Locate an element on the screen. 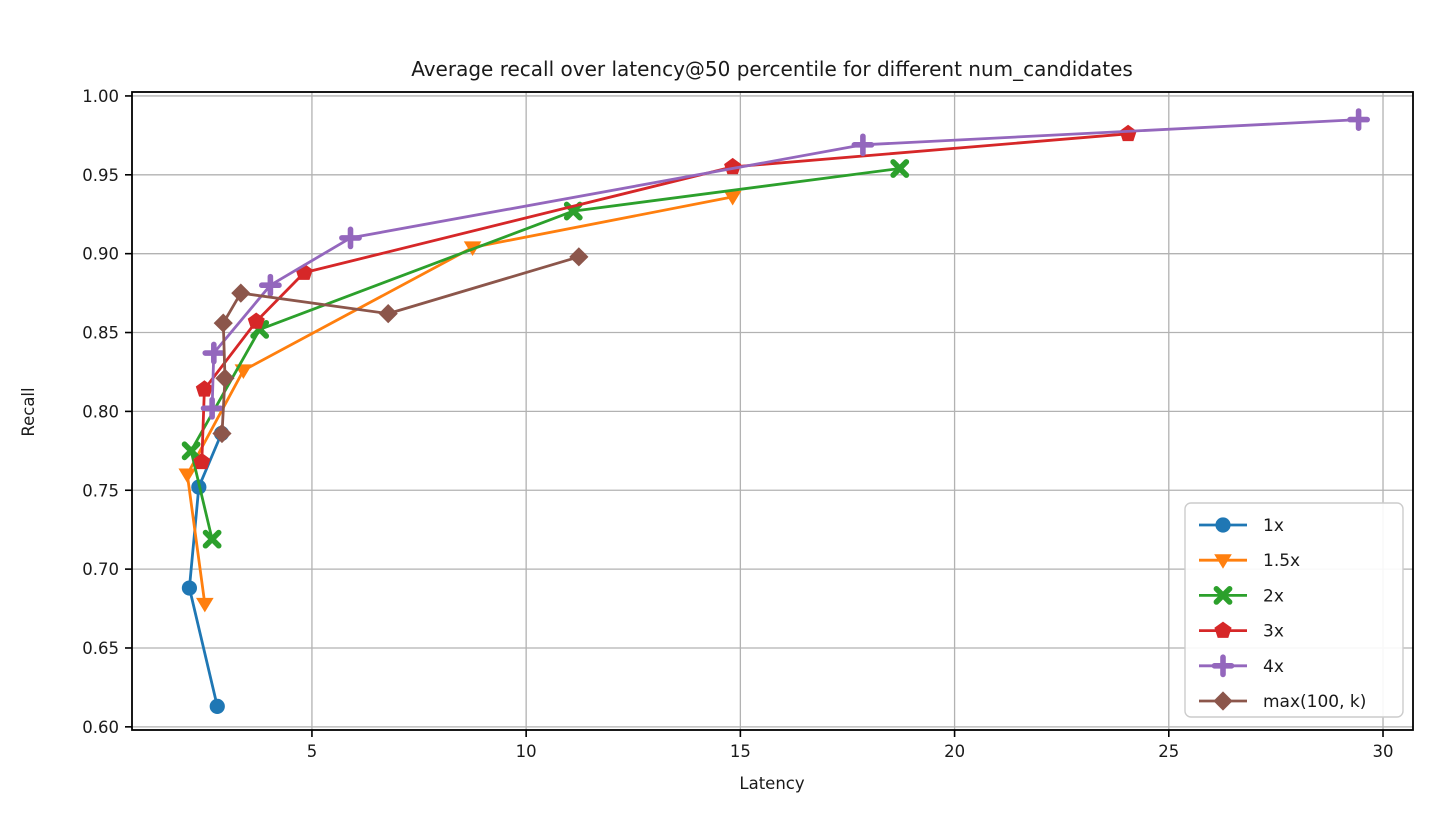 This screenshot has width=1440, height=832. y-tick-label: 0.80 is located at coordinates (100, 411).